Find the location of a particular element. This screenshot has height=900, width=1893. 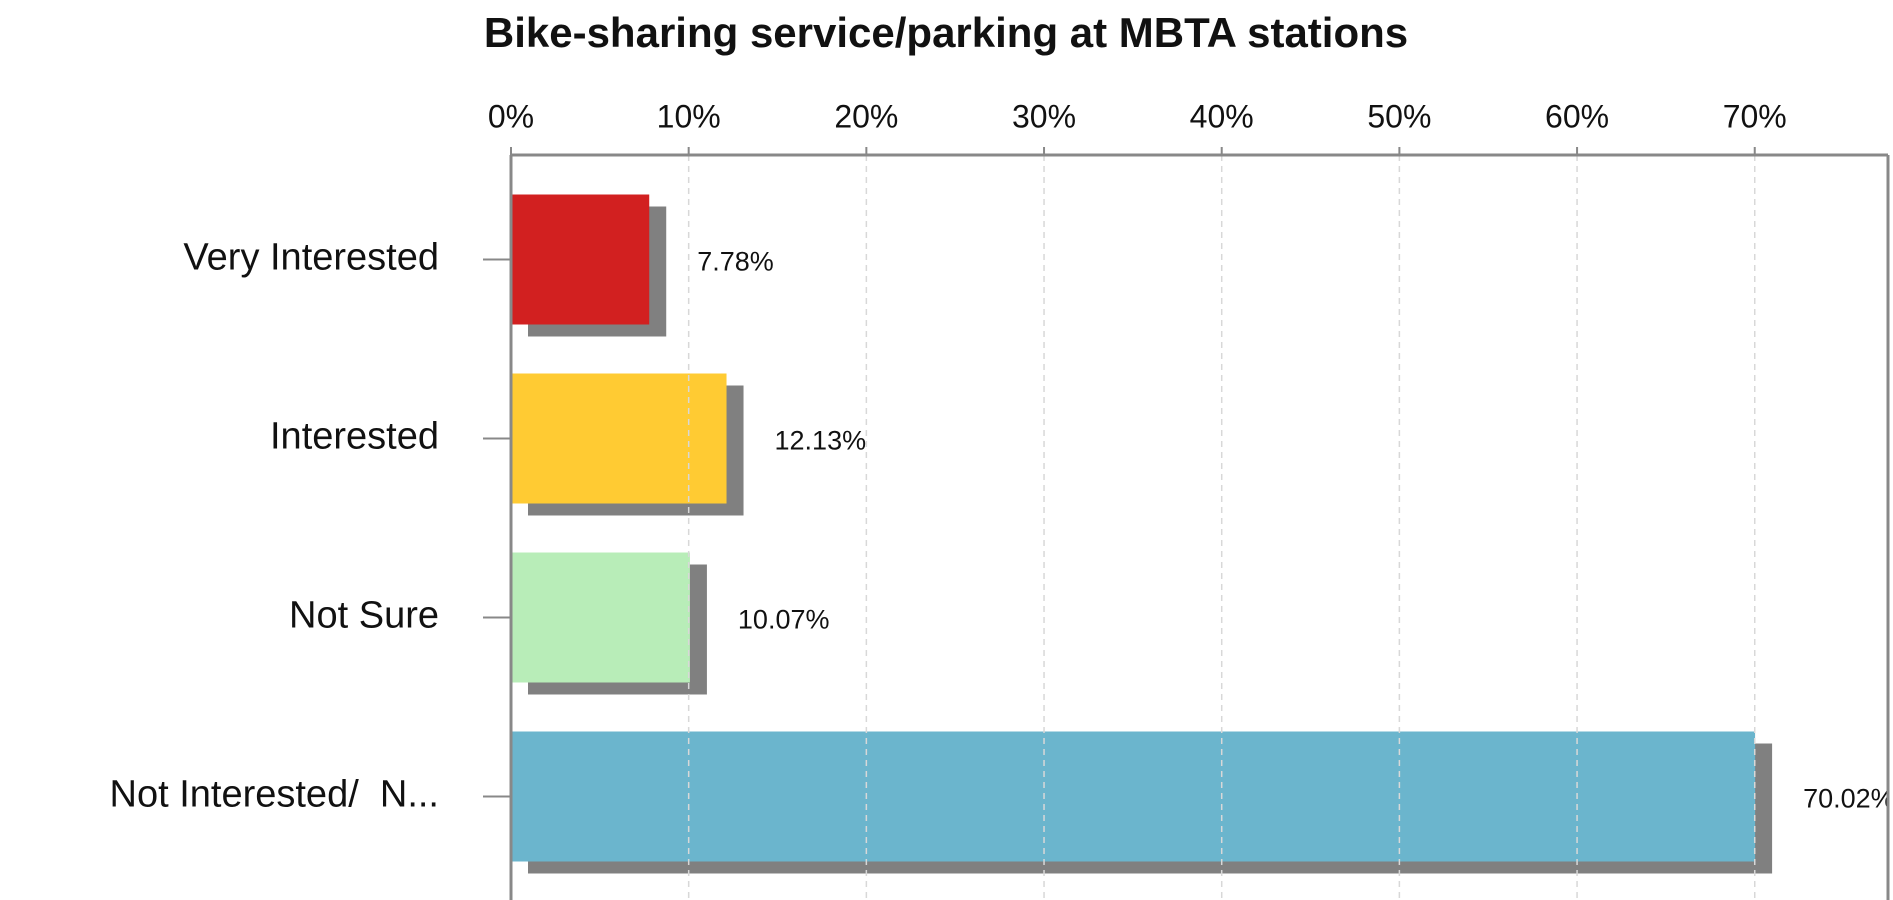

x-tick-label: 50% is located at coordinates (1399, 116).